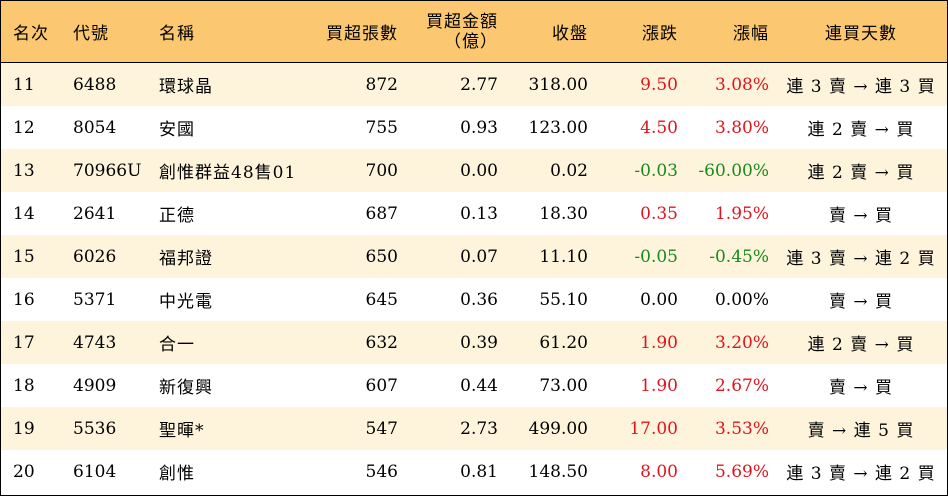 The height and width of the screenshot is (496, 948). I want to click on change-pct-cell: 3.08%, so click(741, 84).